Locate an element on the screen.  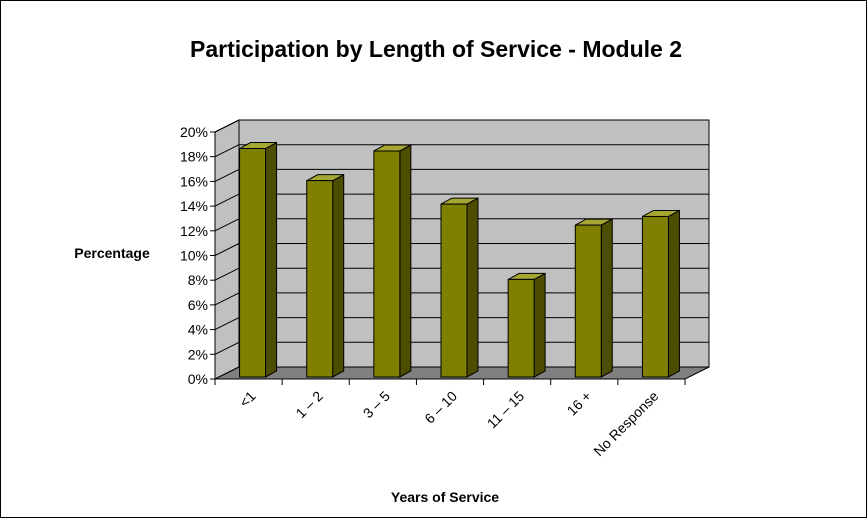
y-tick-label: 18% is located at coordinates (194, 157).